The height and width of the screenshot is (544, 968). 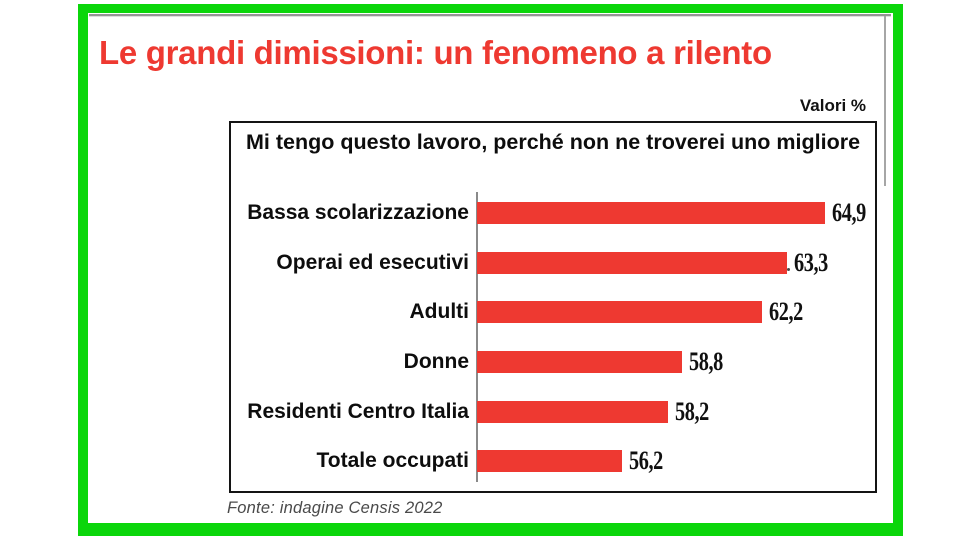 I want to click on y-axis-line, so click(x=477, y=337).